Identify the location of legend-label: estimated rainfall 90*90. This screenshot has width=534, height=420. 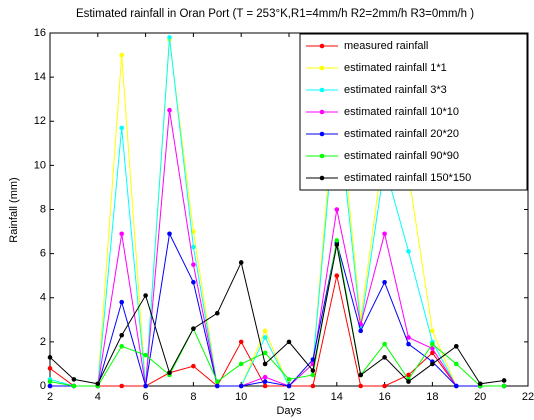
(401, 156).